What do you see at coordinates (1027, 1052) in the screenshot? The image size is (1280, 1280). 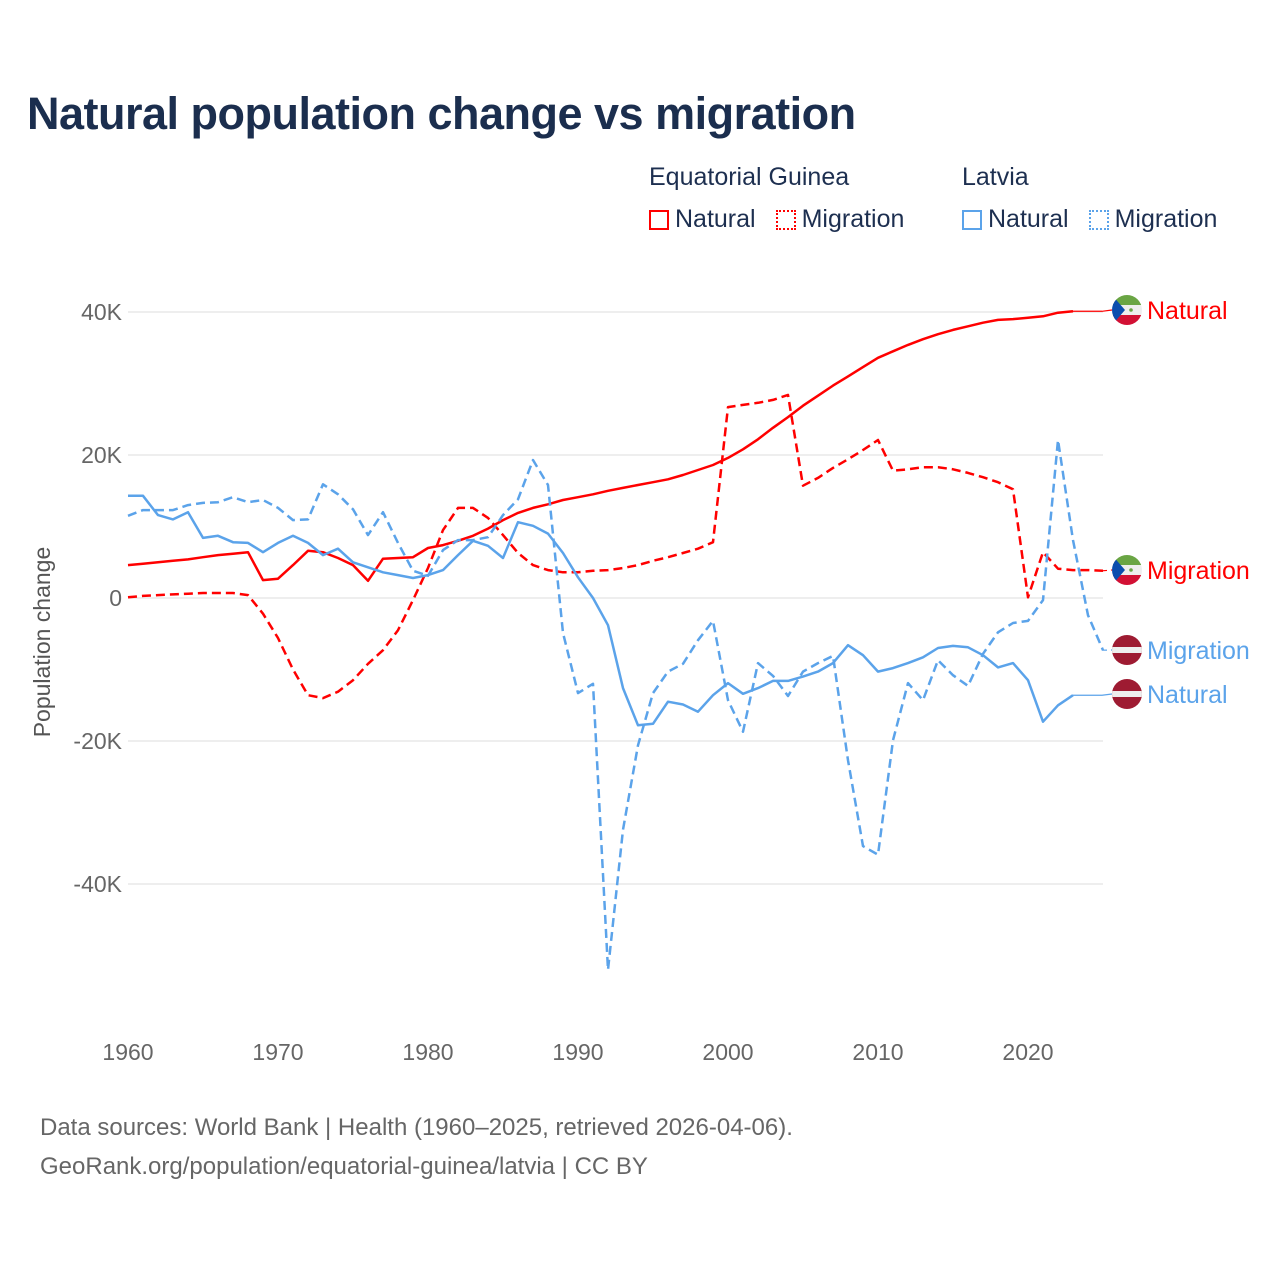 I see `x-tick-label: 2020` at bounding box center [1027, 1052].